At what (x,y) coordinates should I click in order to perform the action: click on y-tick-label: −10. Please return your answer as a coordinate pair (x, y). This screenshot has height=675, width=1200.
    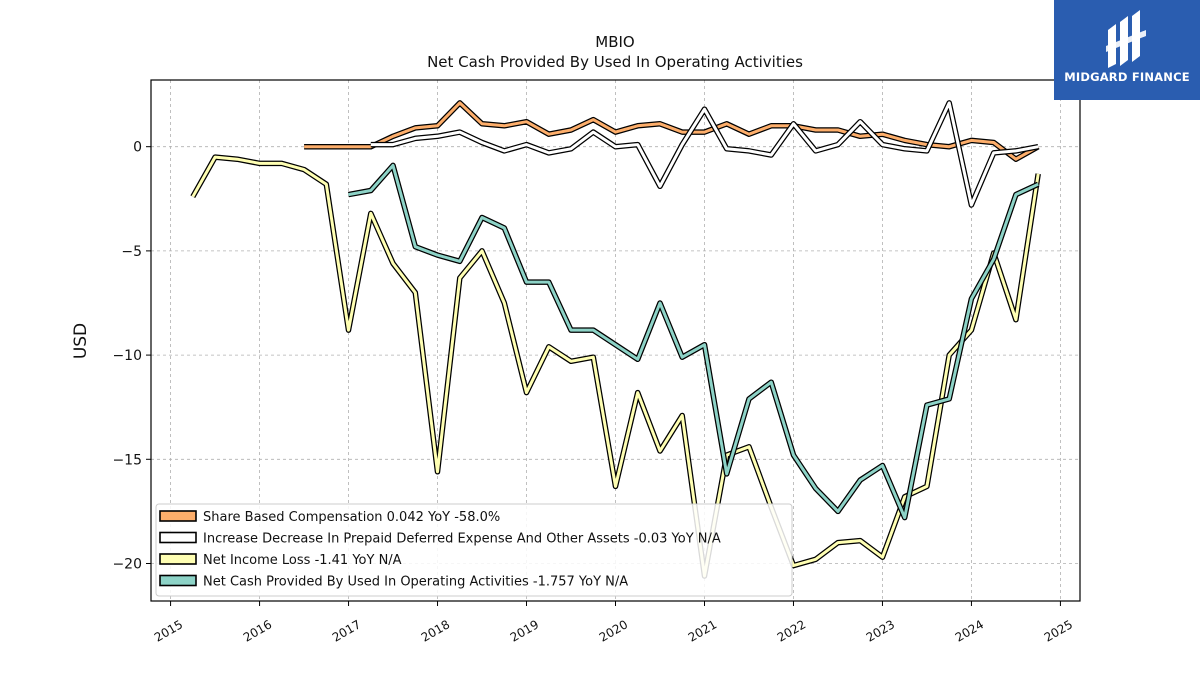
    Looking at the image, I should click on (127, 356).